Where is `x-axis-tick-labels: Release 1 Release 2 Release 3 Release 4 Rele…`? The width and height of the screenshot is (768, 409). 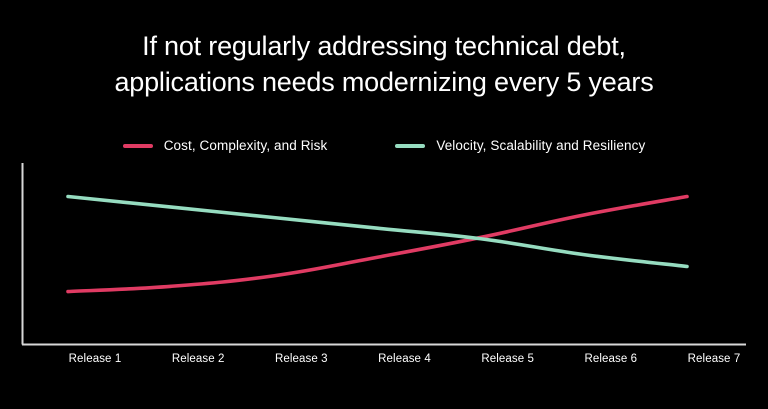 x-axis-tick-labels: Release 1 Release 2 Release 3 Release 4 Rele… is located at coordinates (384, 363).